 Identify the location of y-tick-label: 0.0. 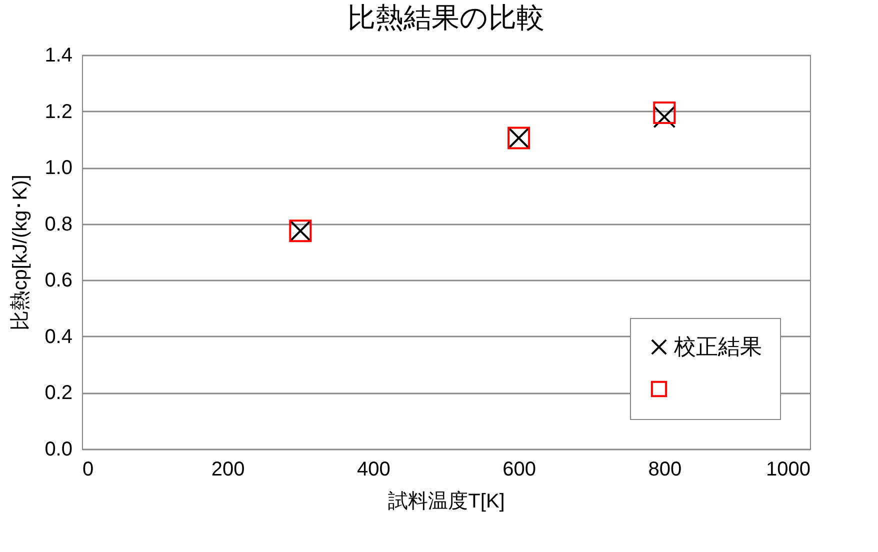
(58, 449).